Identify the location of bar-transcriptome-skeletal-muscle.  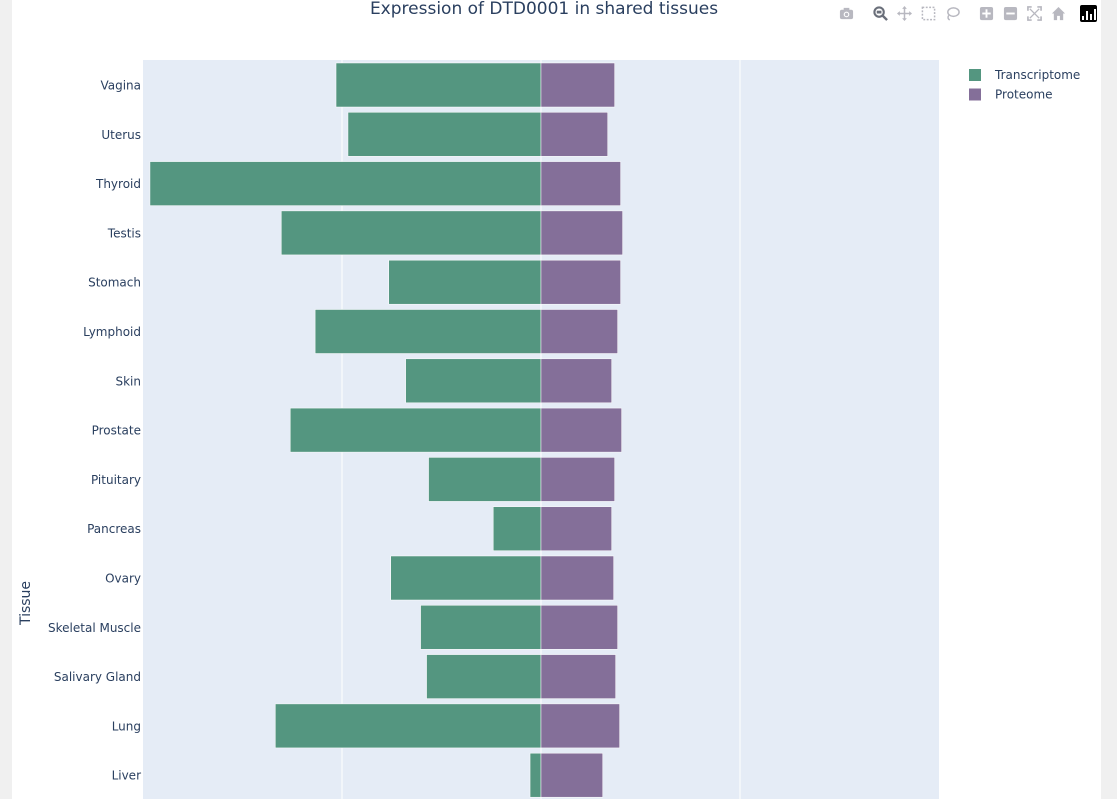
(481, 627).